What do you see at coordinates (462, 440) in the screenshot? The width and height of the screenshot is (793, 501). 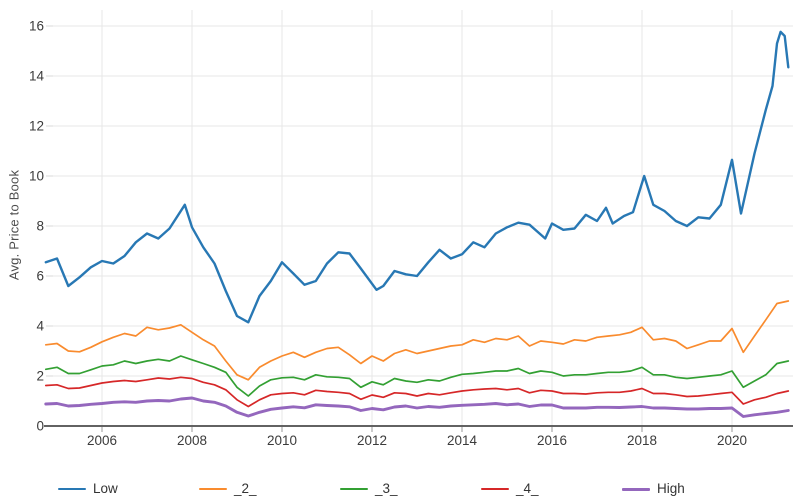 I see `x-tick-label: 2014` at bounding box center [462, 440].